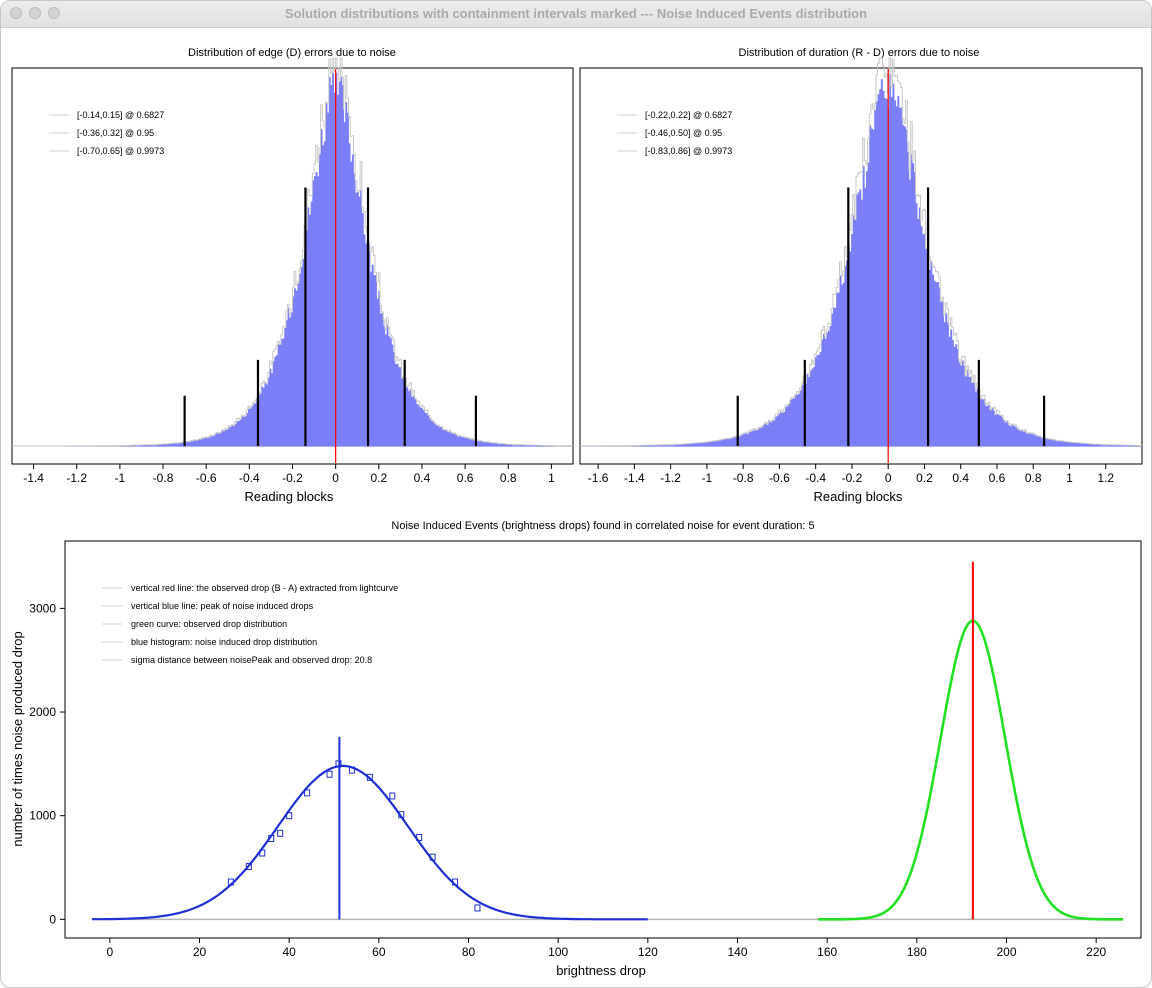 The height and width of the screenshot is (988, 1152). I want to click on x-tick-label: 0.4, so click(422, 478).